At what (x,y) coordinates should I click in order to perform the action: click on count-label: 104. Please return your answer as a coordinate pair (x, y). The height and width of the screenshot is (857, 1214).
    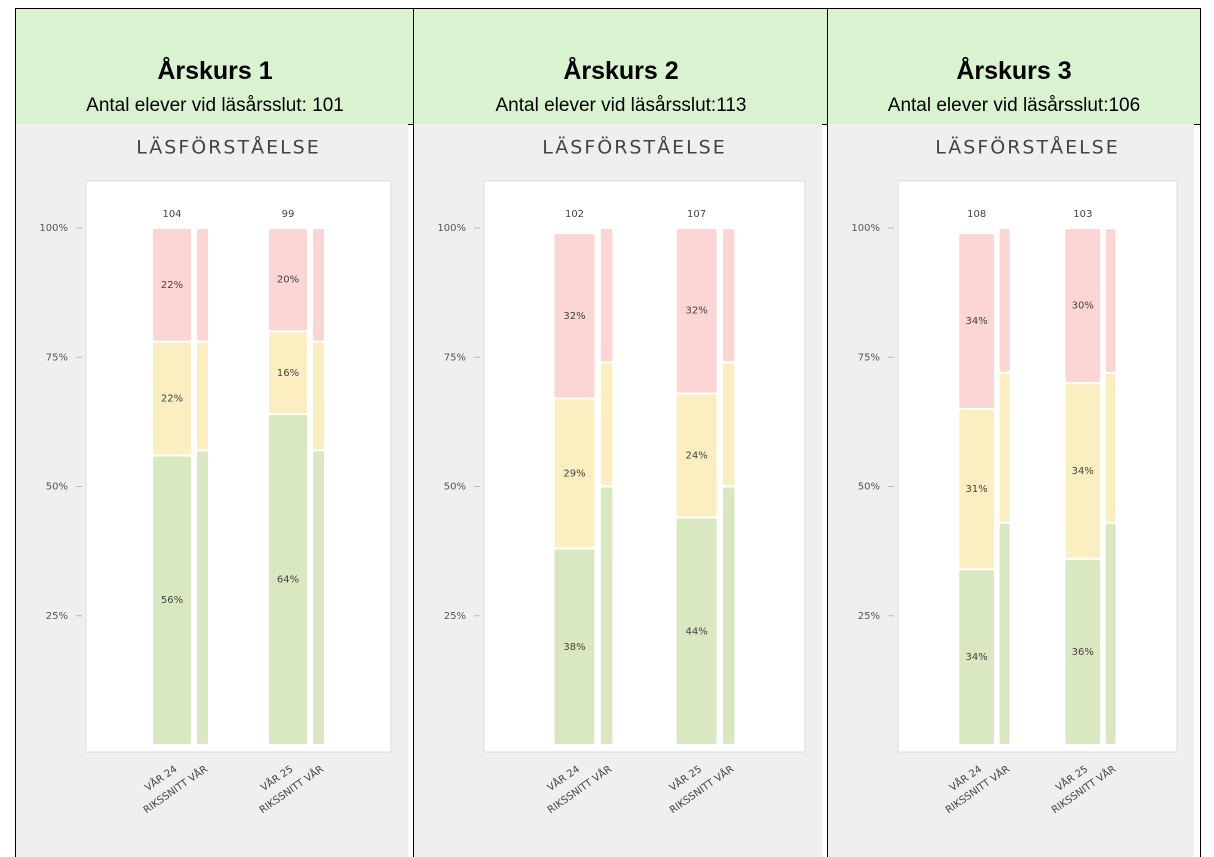
    Looking at the image, I should click on (171, 214).